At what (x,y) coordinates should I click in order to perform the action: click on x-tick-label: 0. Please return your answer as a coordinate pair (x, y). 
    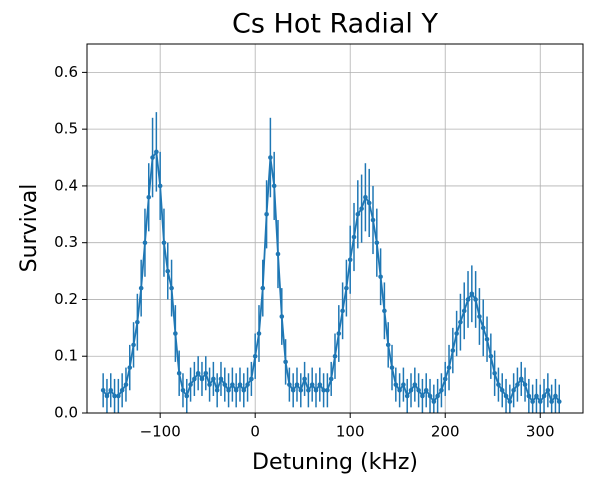
    Looking at the image, I should click on (255, 432).